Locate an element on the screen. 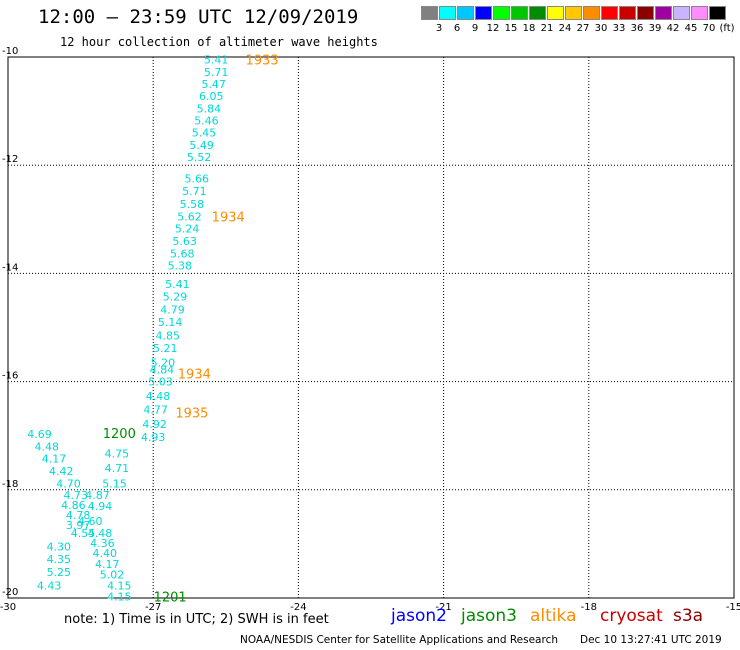  wave-height-value: 5.63 is located at coordinates (184, 241).